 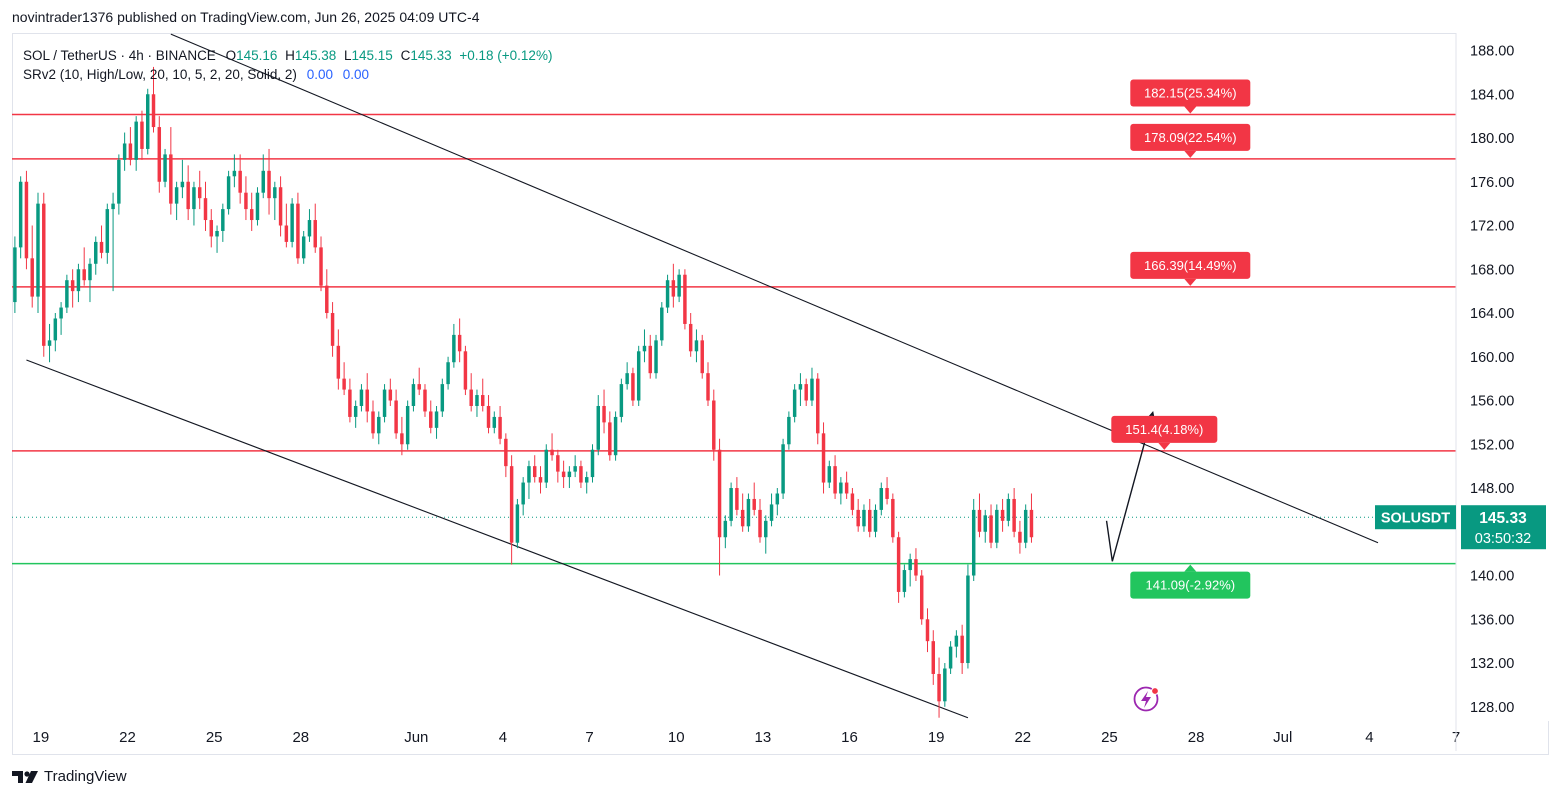 What do you see at coordinates (1502, 377) in the screenshot?
I see `price-axis-bg` at bounding box center [1502, 377].